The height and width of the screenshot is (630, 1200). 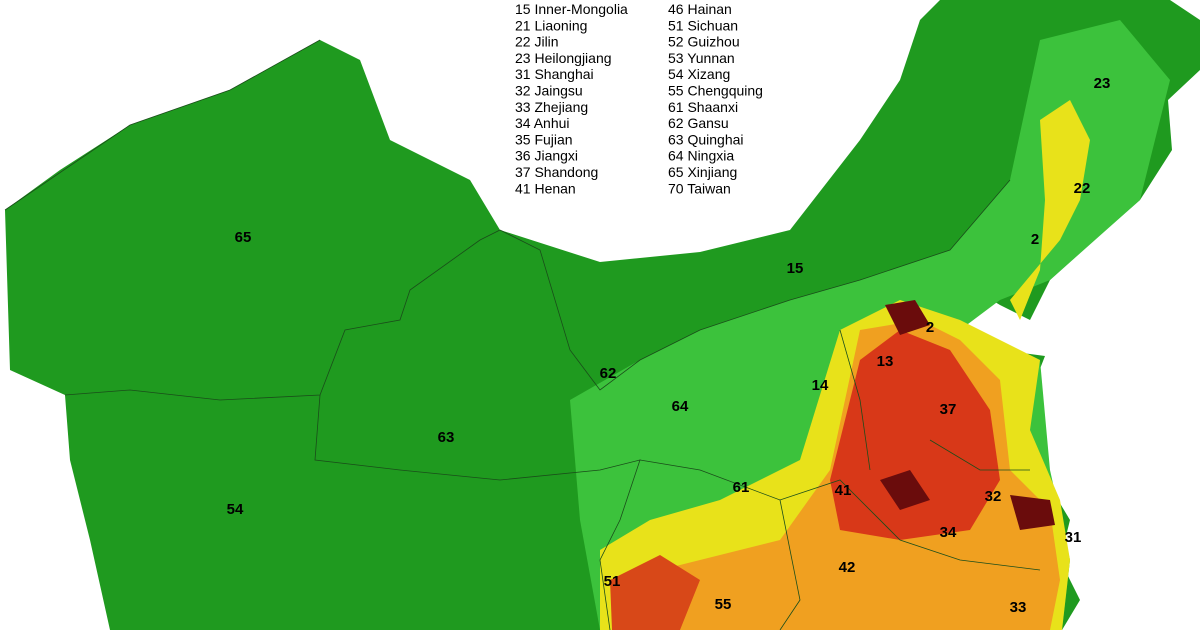 I want to click on legend-entry: 61 Shaanxi, so click(x=703, y=107).